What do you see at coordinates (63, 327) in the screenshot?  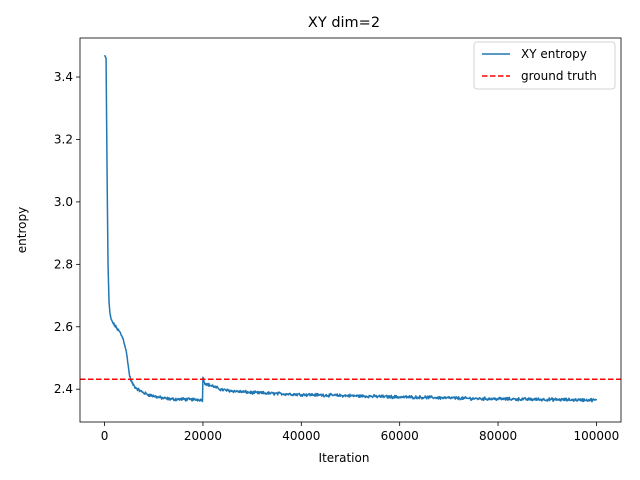 I see `y-tick-label: 2.6` at bounding box center [63, 327].